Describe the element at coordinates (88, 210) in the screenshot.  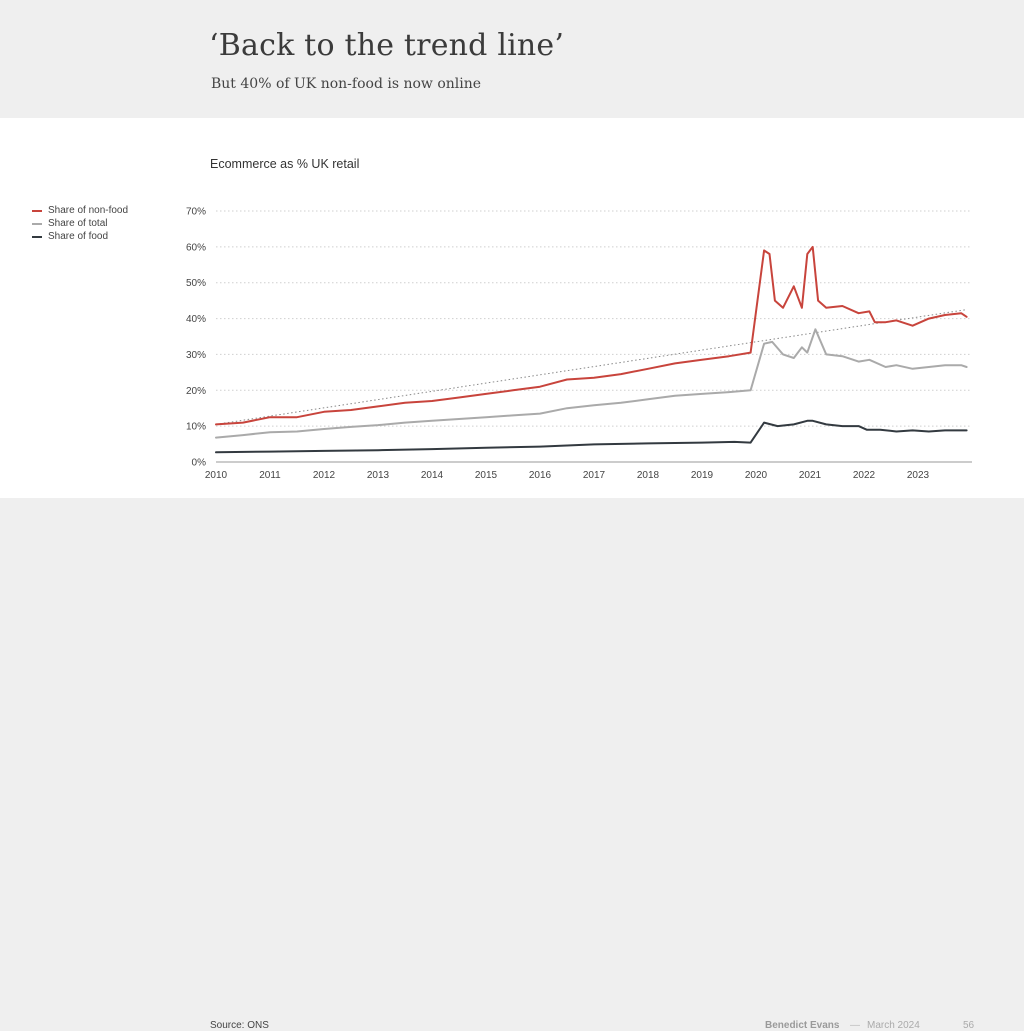
I see `legend-label-non-food: Share of non-food` at that location.